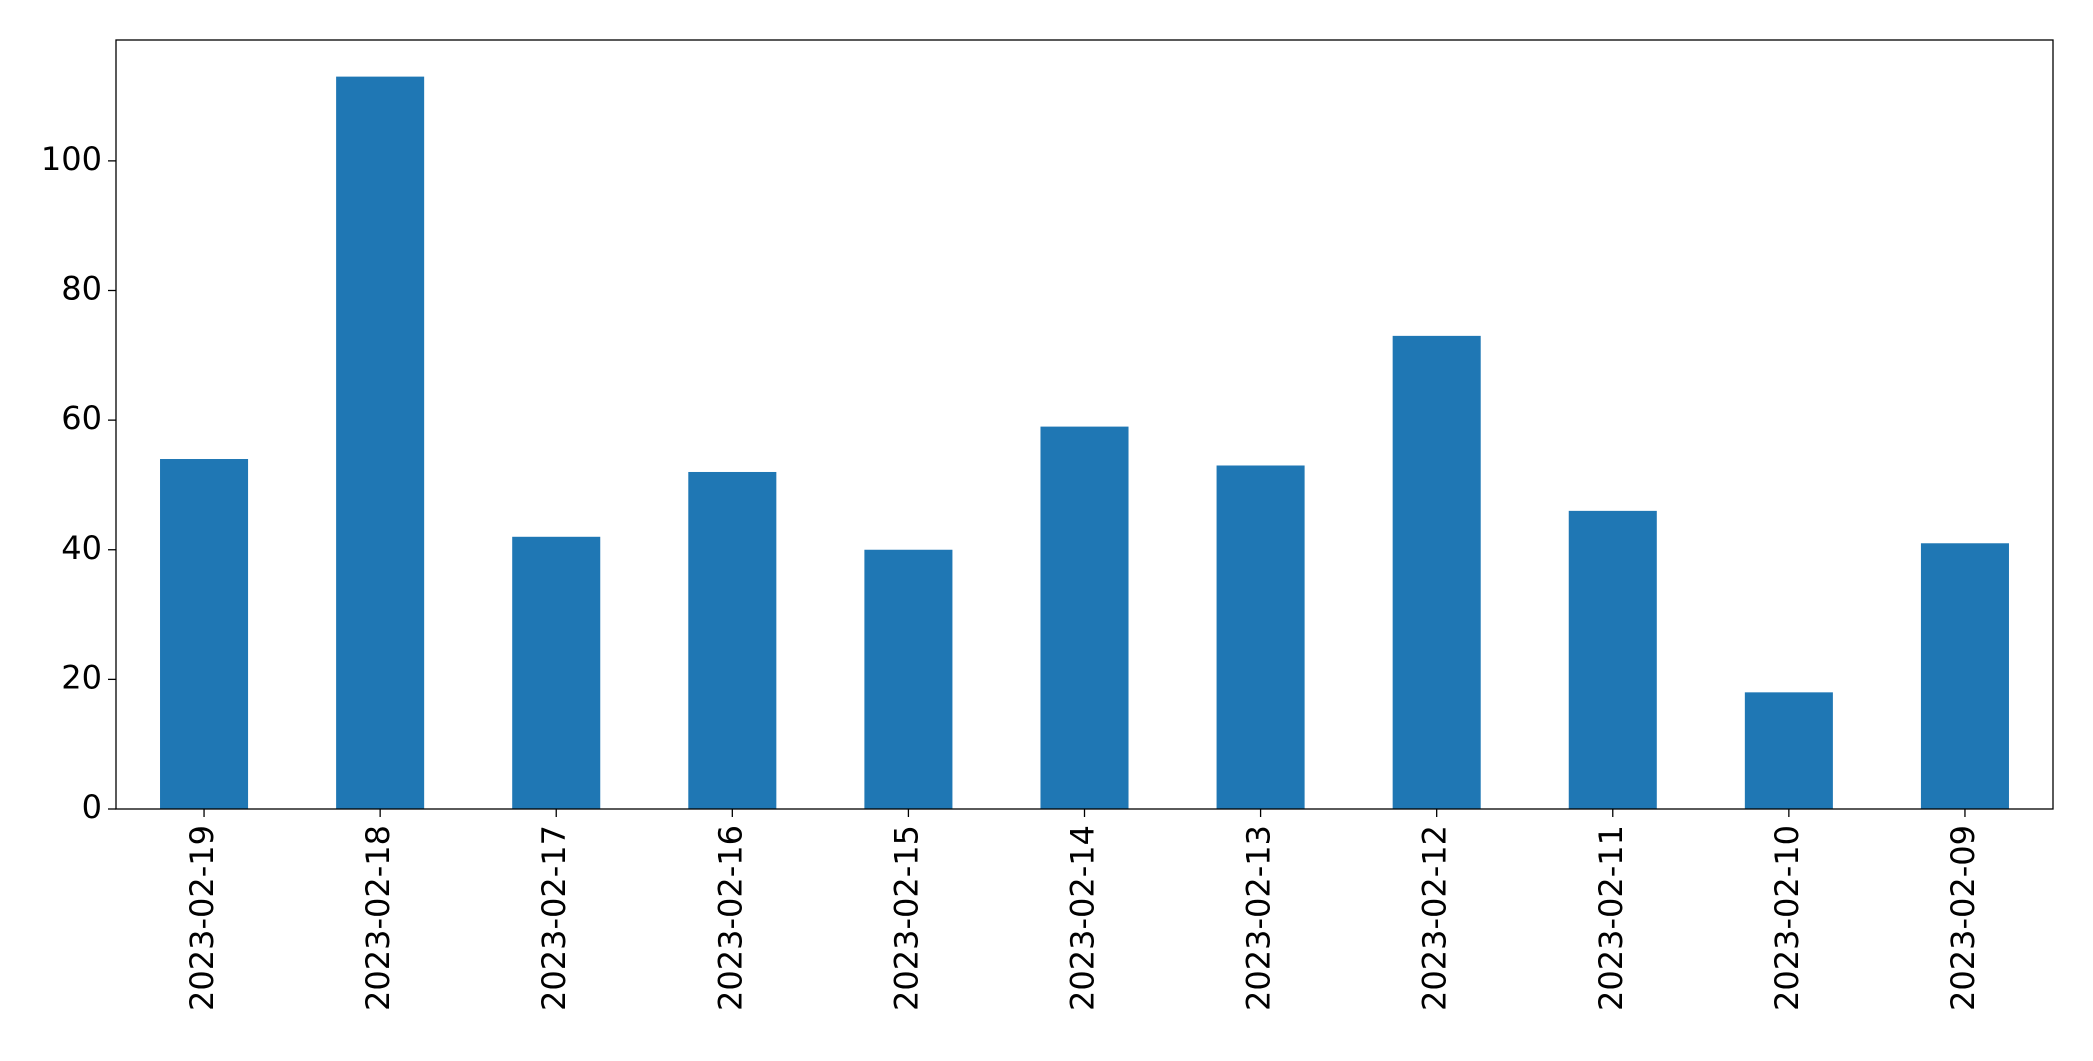 This screenshot has width=2093, height=1061. What do you see at coordinates (378, 918) in the screenshot?
I see `x-tick-label: 2023-02-18` at bounding box center [378, 918].